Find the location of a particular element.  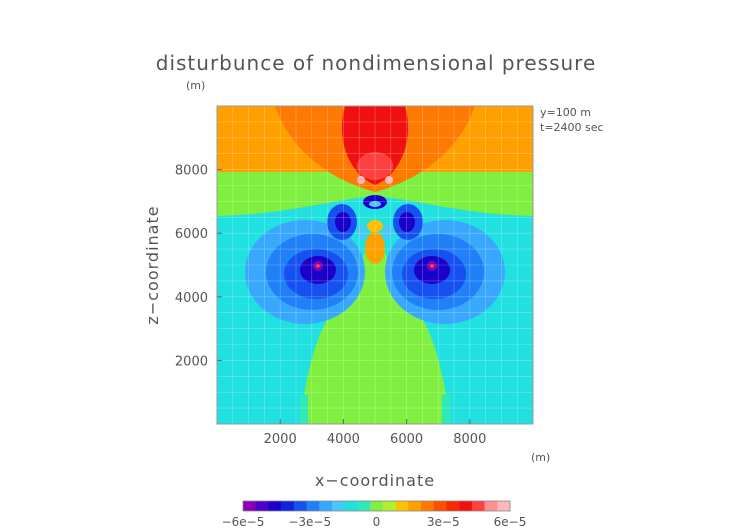

chart-title: disturbunce of nondimensional pressure is located at coordinates (376, 63).